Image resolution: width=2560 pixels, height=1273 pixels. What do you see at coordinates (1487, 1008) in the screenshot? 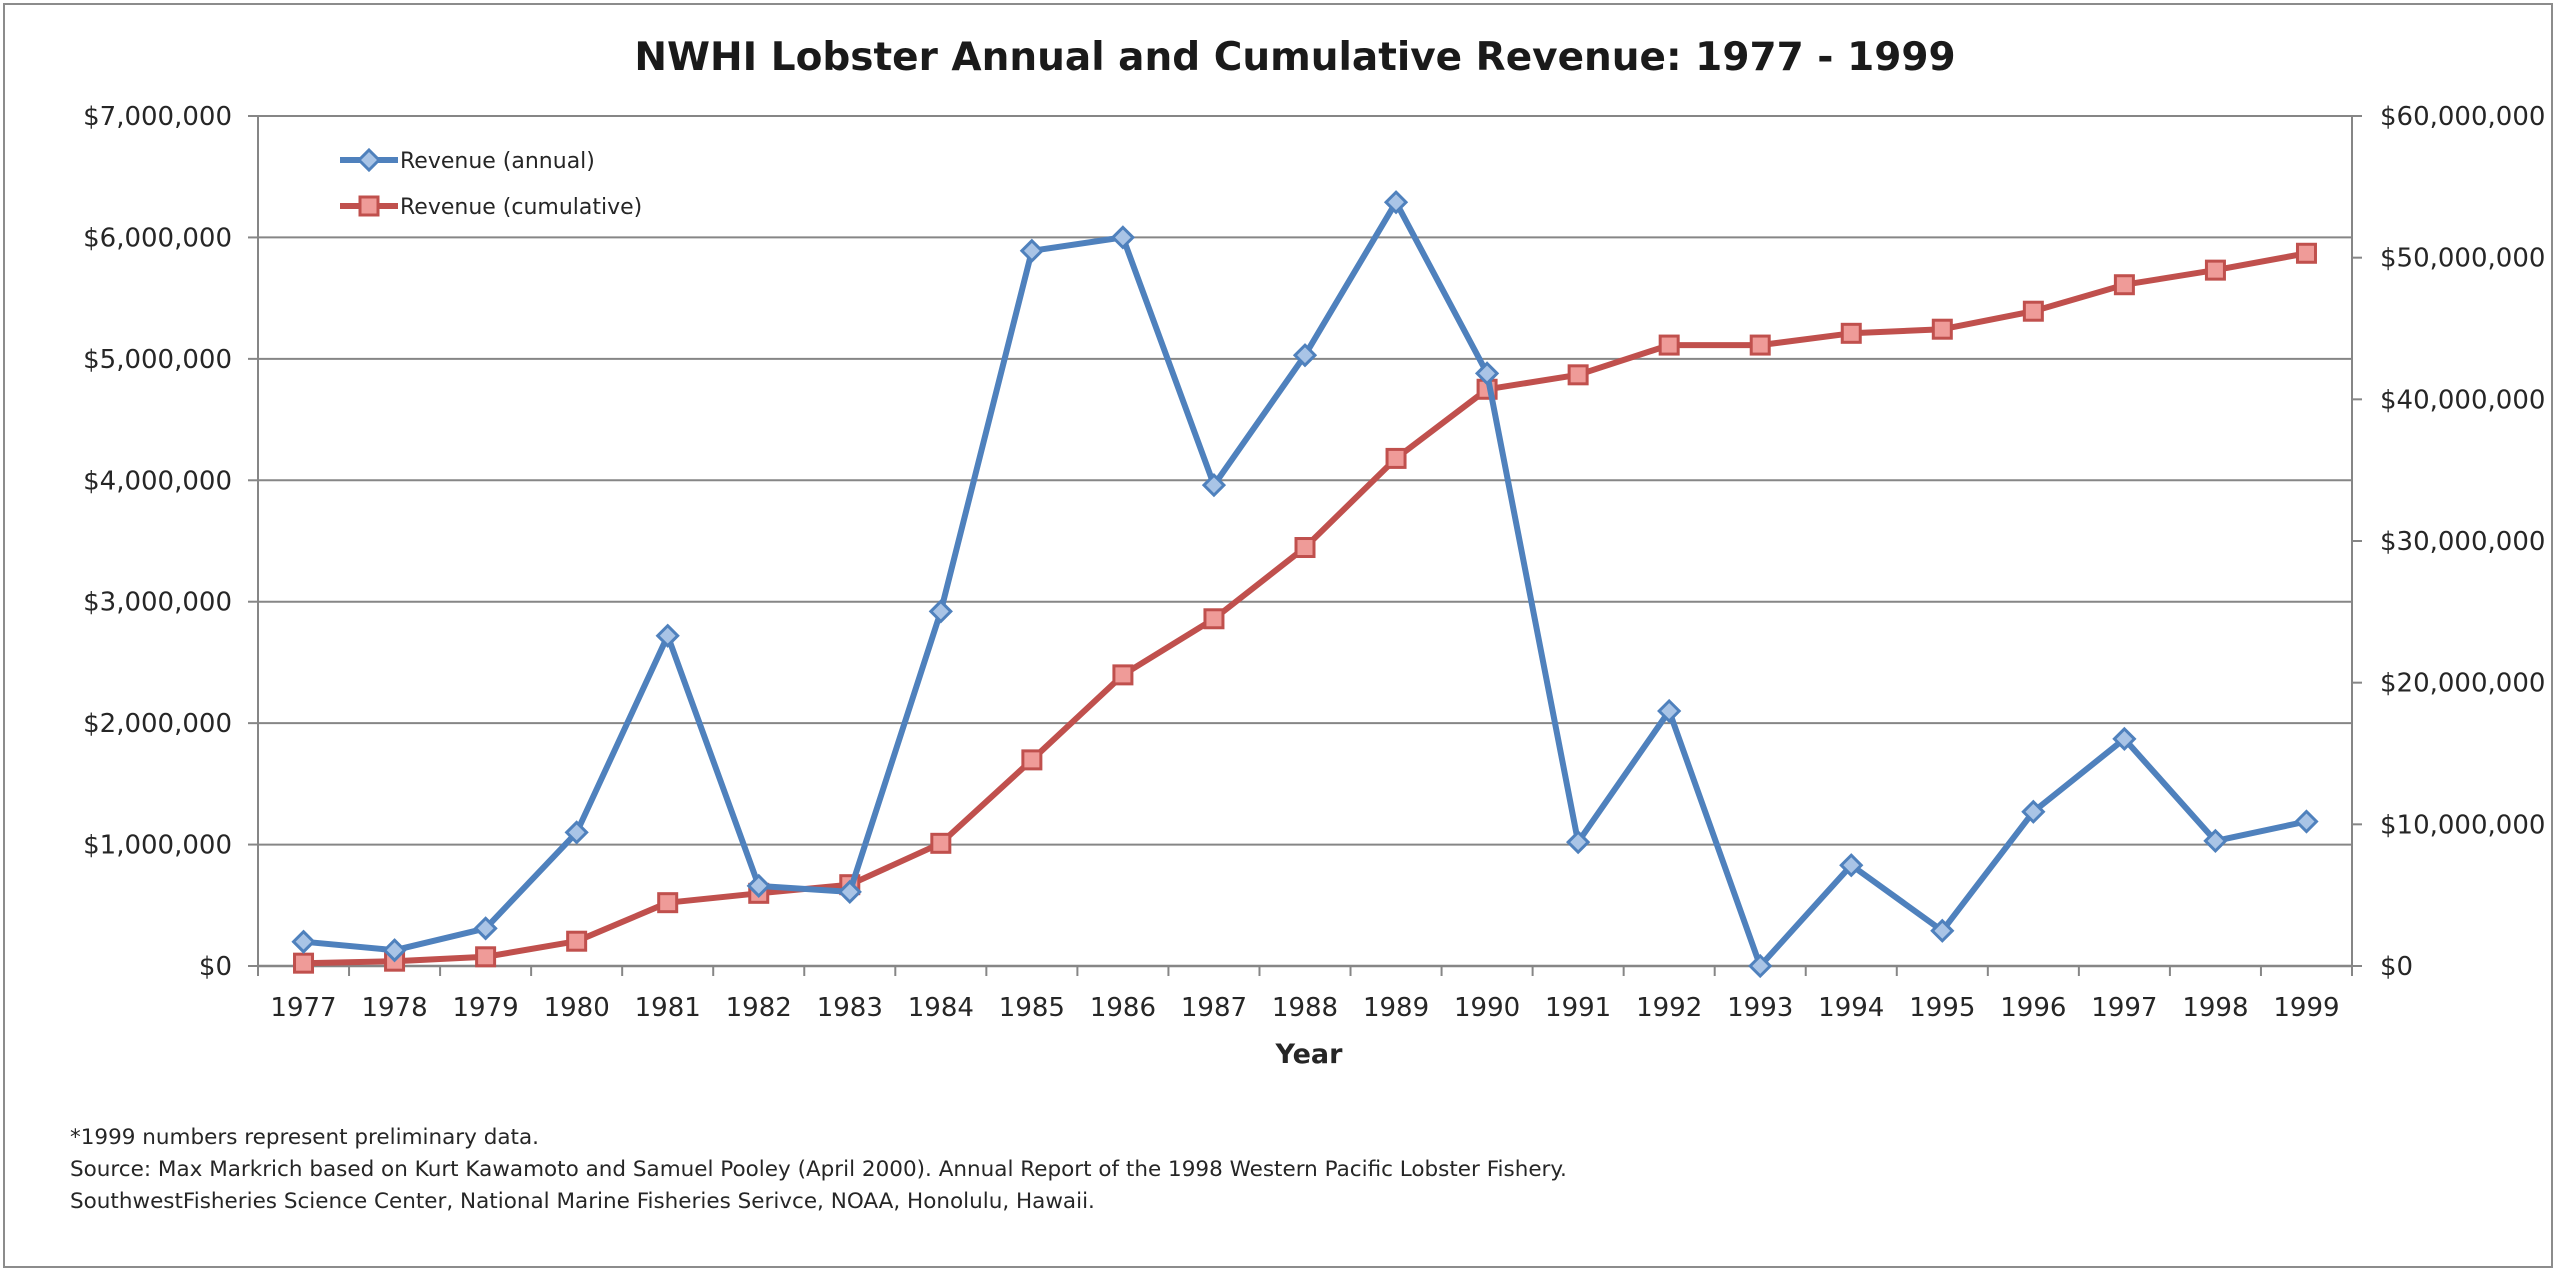
I see `x-tick-label: 1990` at bounding box center [1487, 1008].